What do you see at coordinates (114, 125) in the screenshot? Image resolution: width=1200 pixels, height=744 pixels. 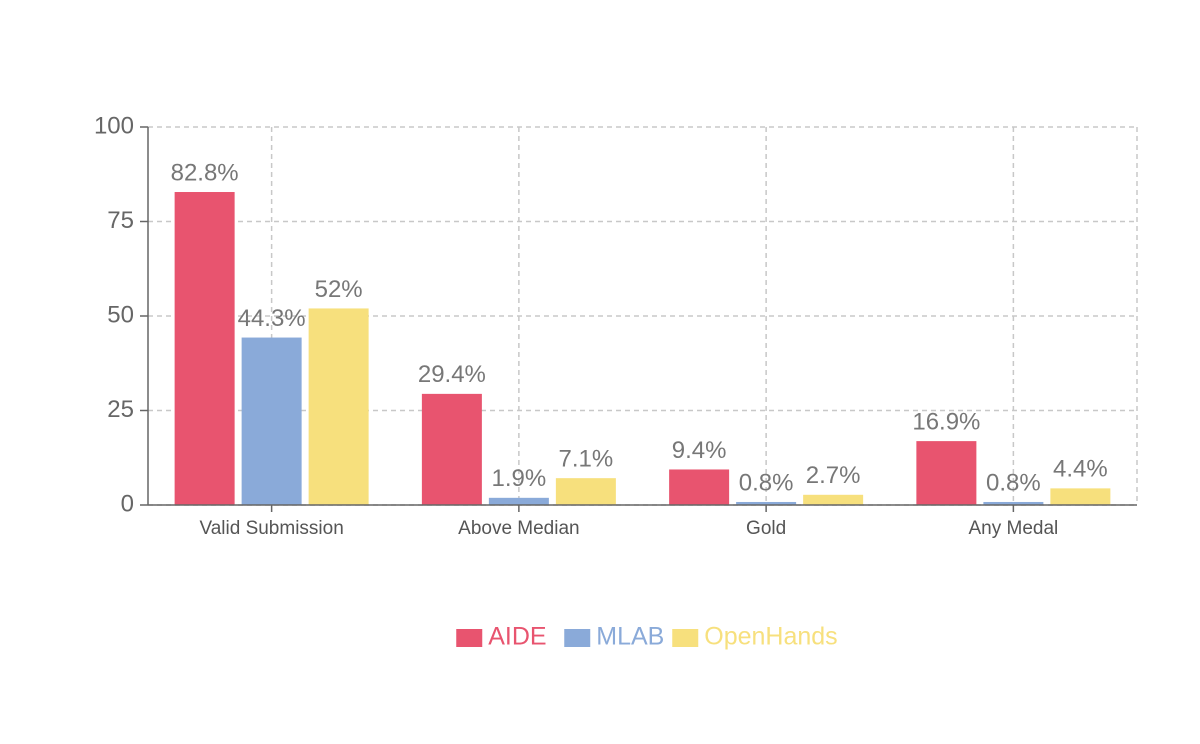 I see `y-tick-label: 100` at bounding box center [114, 125].